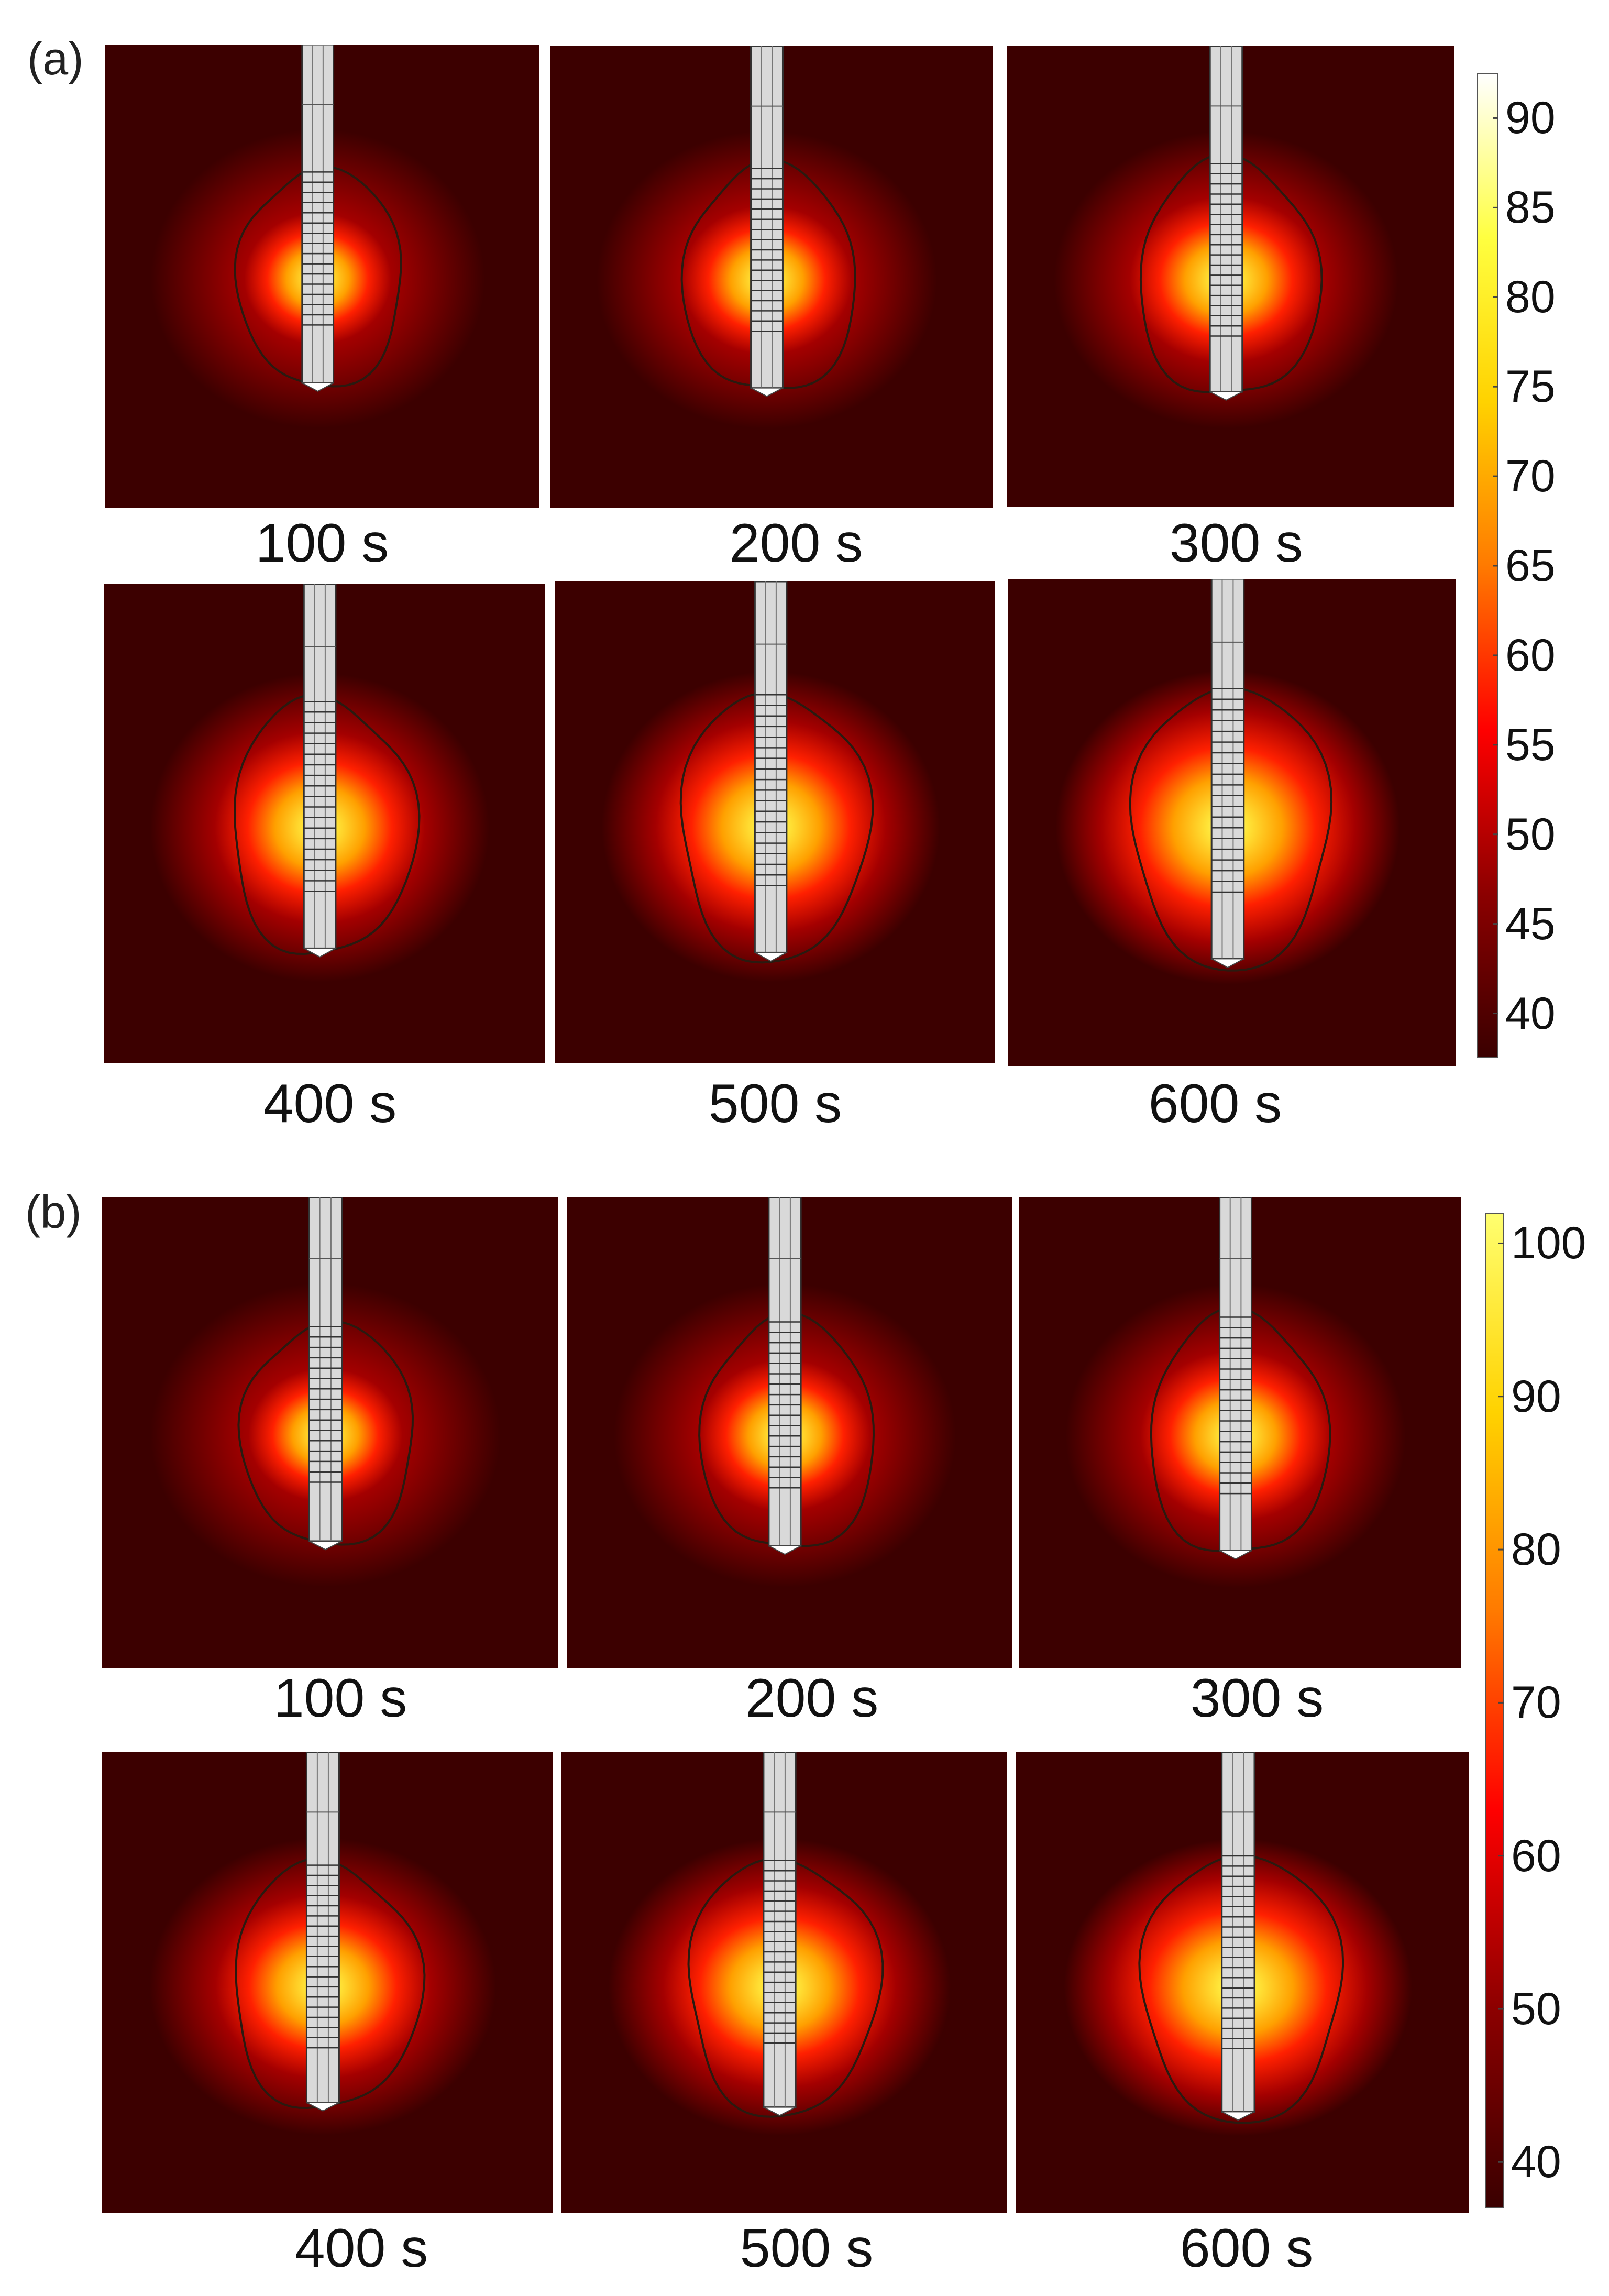  Describe the element at coordinates (812, 1698) in the screenshot. I see `panel-b-time-200s: 200 s` at that location.